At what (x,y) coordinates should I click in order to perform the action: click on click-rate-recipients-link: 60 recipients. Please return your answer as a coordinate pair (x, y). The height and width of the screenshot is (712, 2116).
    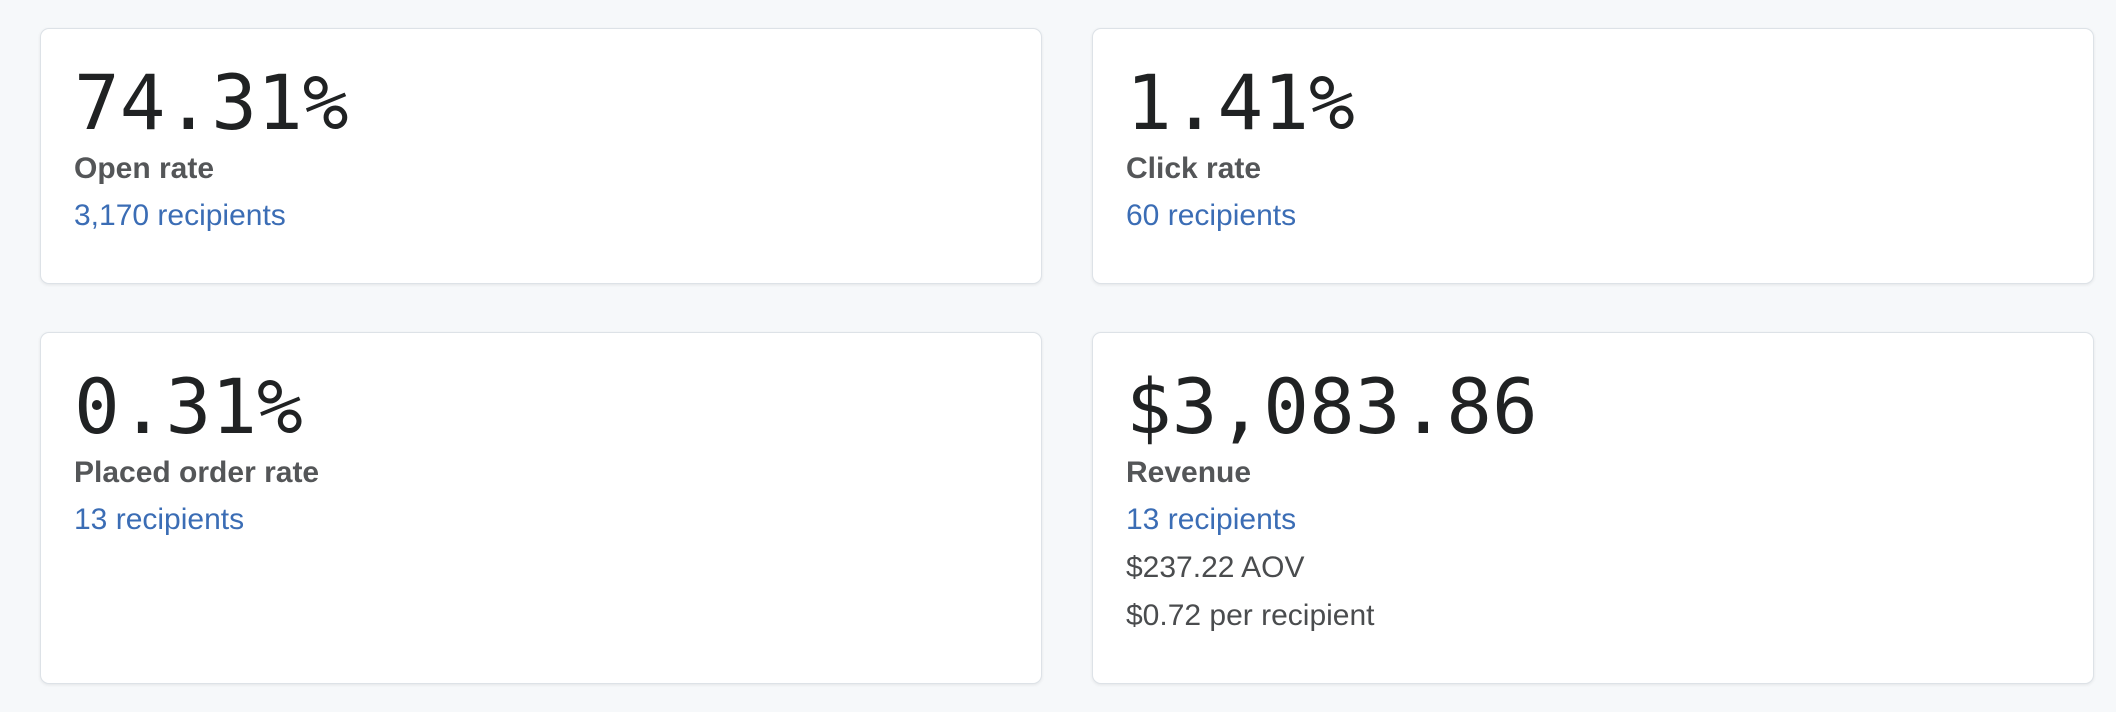
    Looking at the image, I should click on (1211, 215).